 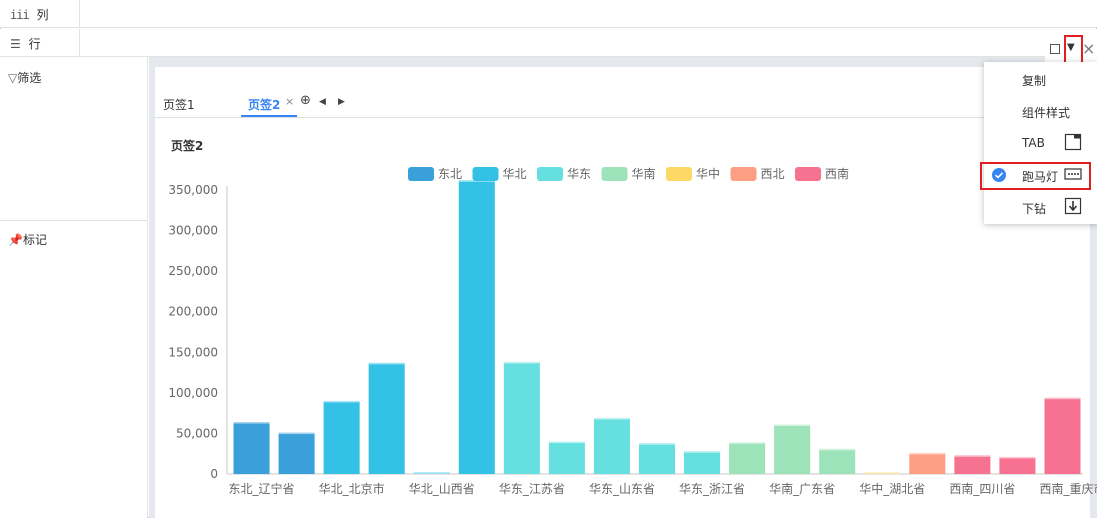 What do you see at coordinates (1073, 142) in the screenshot?
I see `tab-icon` at bounding box center [1073, 142].